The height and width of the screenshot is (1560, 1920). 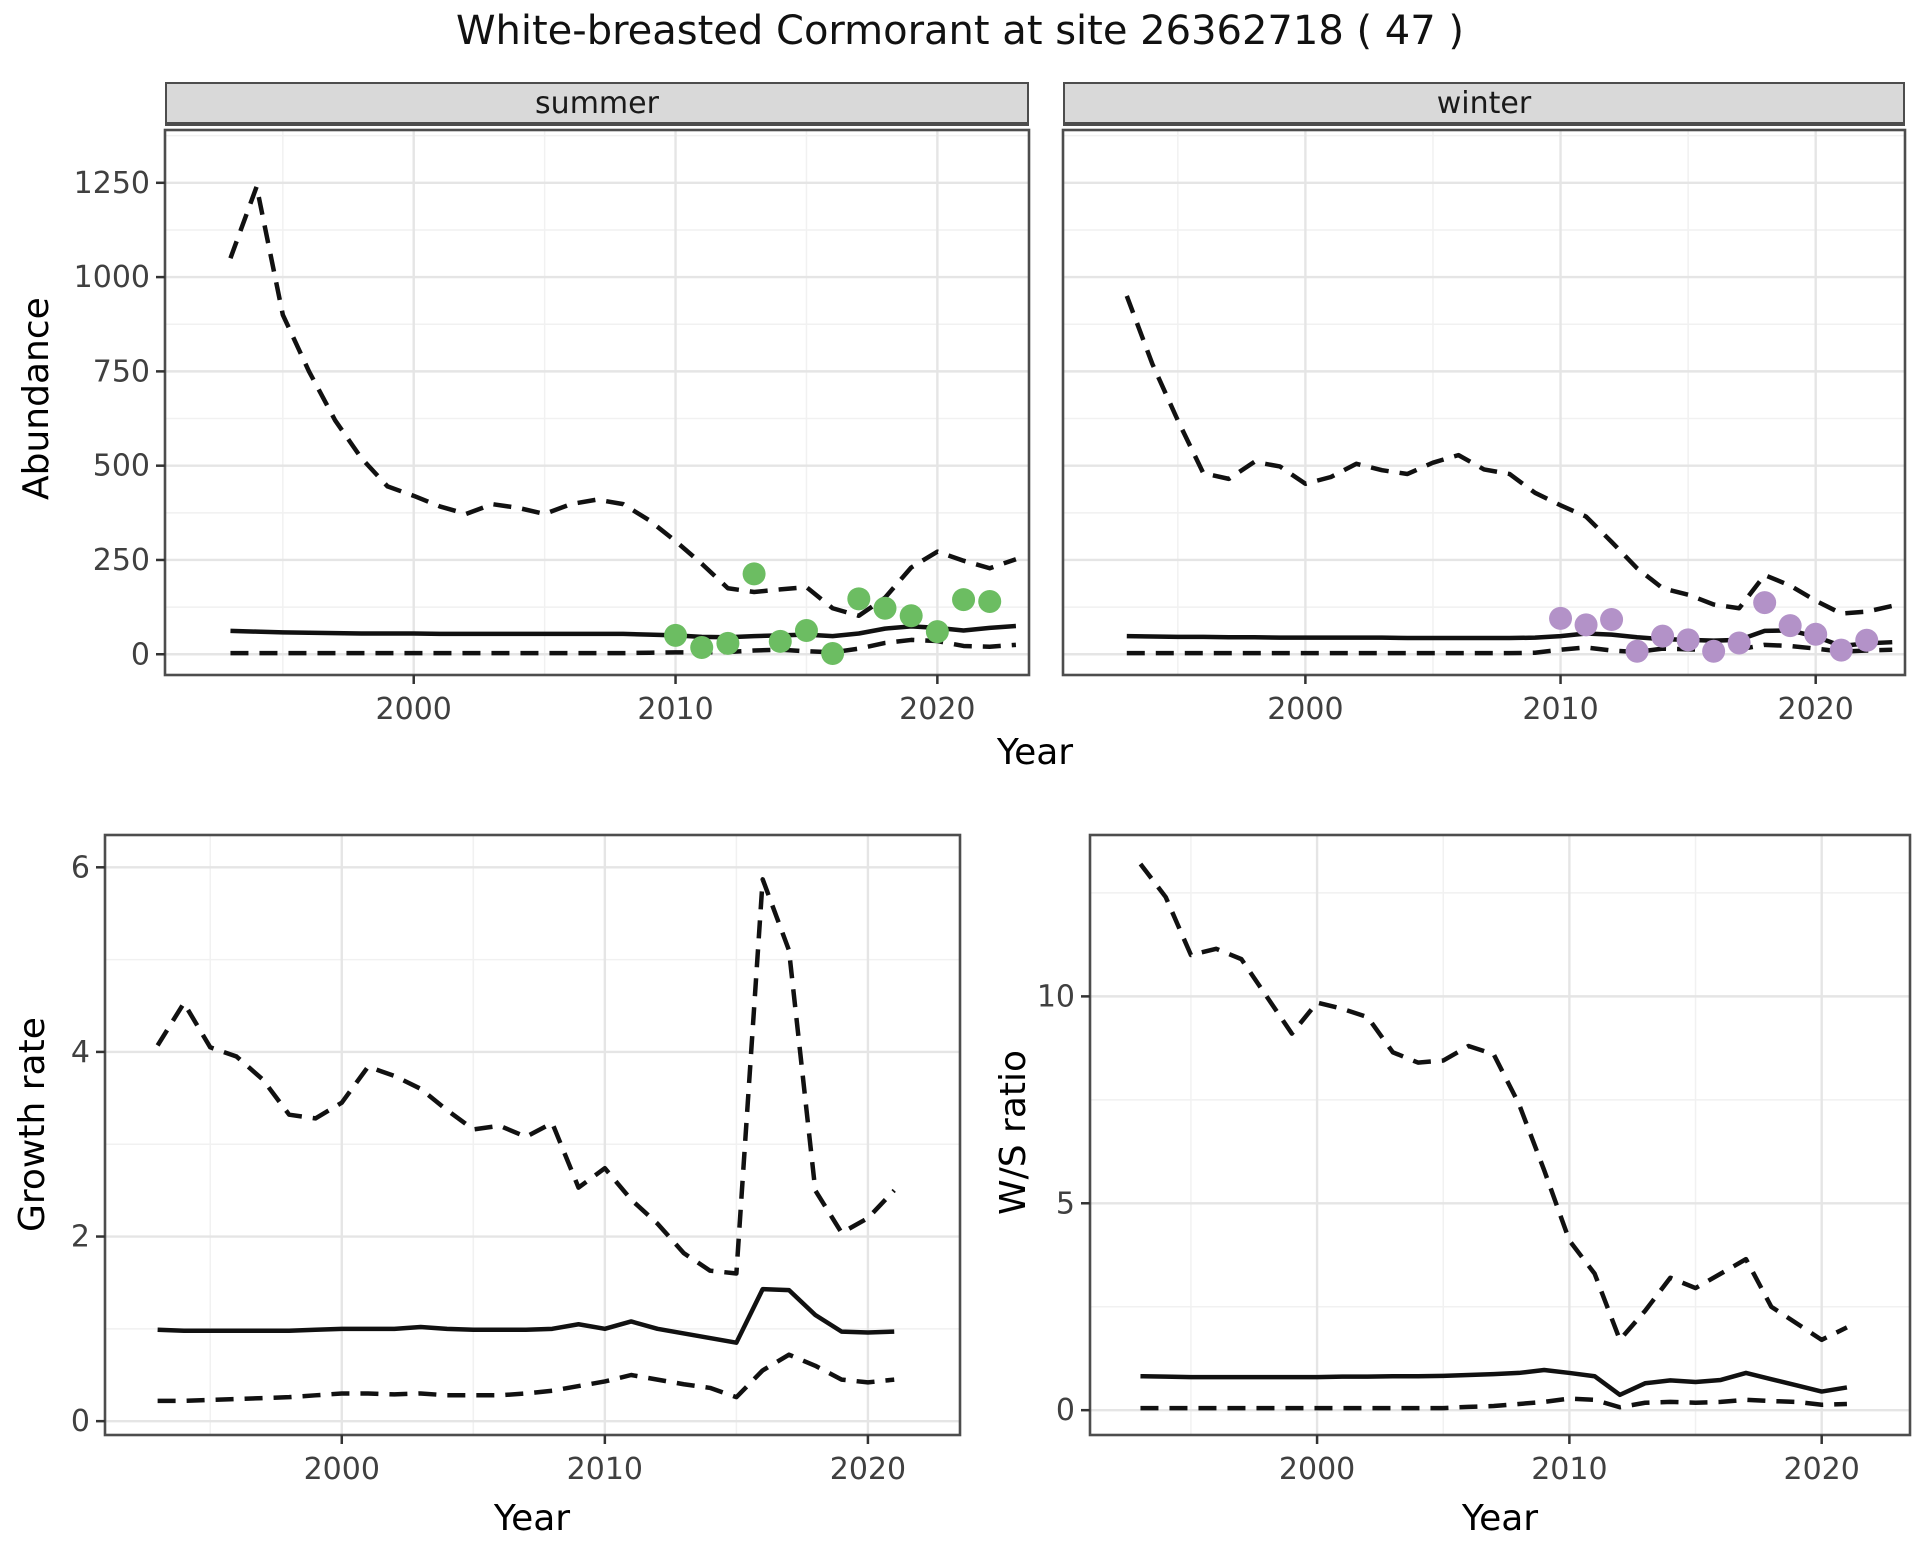 I want to click on svg-text: 2, so click(x=80, y=1237).